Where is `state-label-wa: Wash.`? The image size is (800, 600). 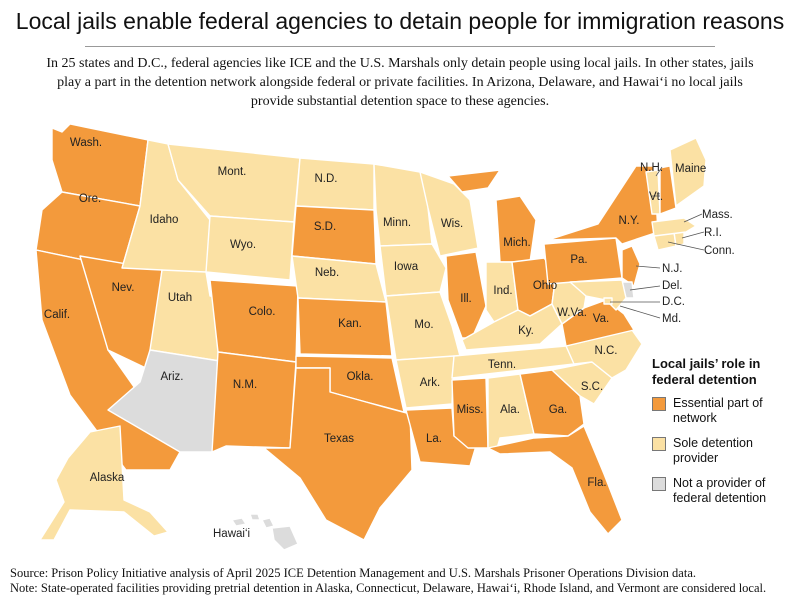
state-label-wa: Wash. is located at coordinates (86, 143).